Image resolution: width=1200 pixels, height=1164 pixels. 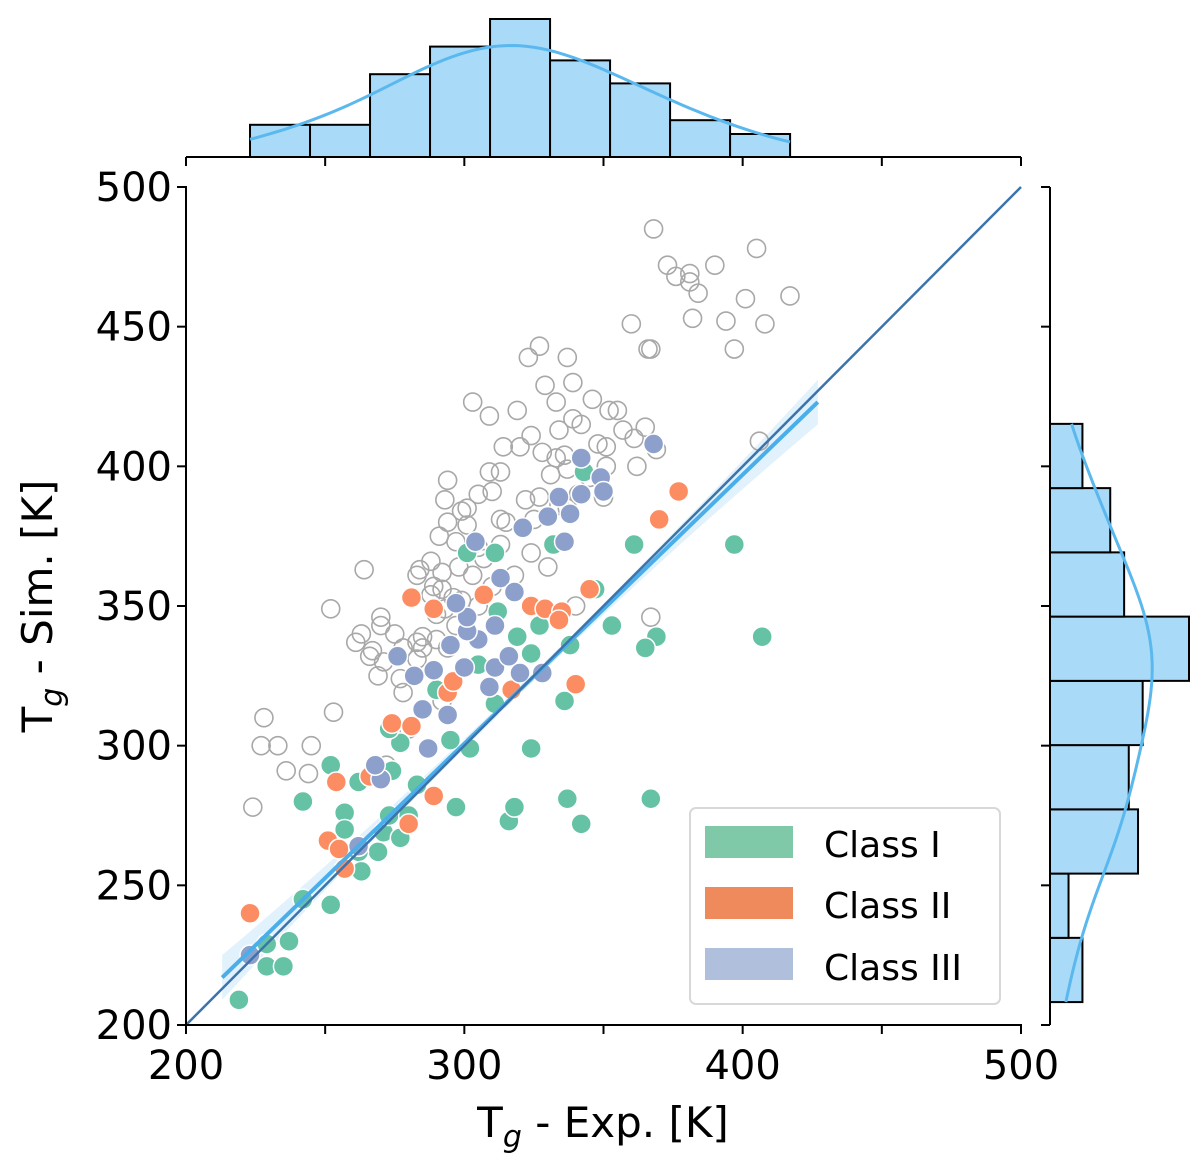 What do you see at coordinates (464, 1066) in the screenshot?
I see `x-tick-label: 300` at bounding box center [464, 1066].